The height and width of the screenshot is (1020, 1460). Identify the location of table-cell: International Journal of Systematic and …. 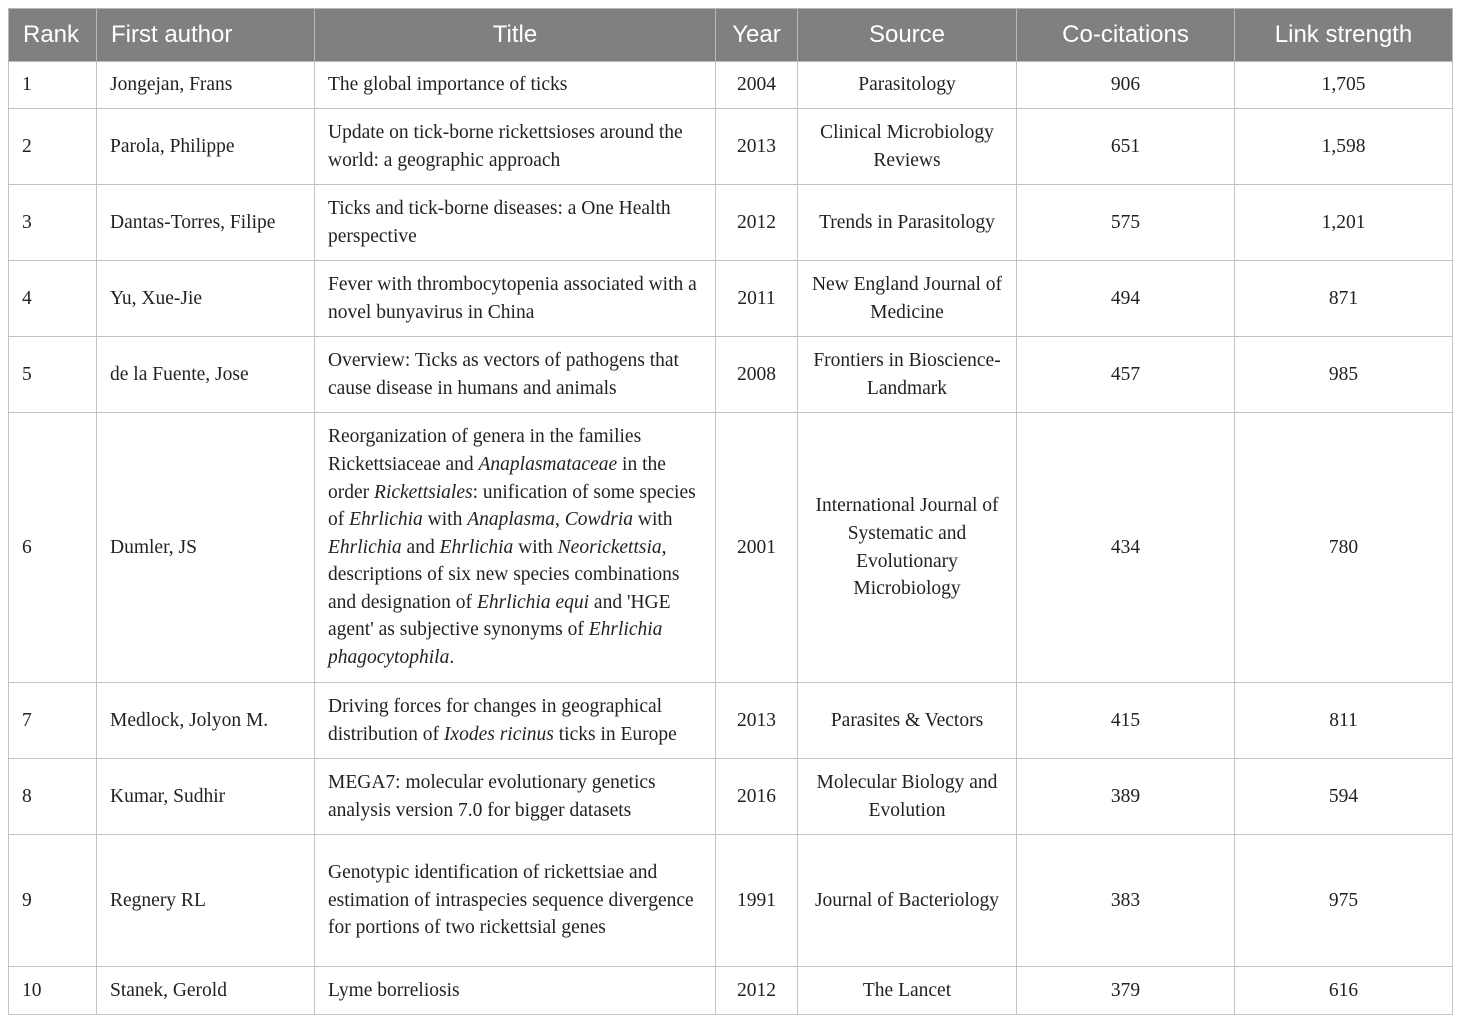
(907, 547).